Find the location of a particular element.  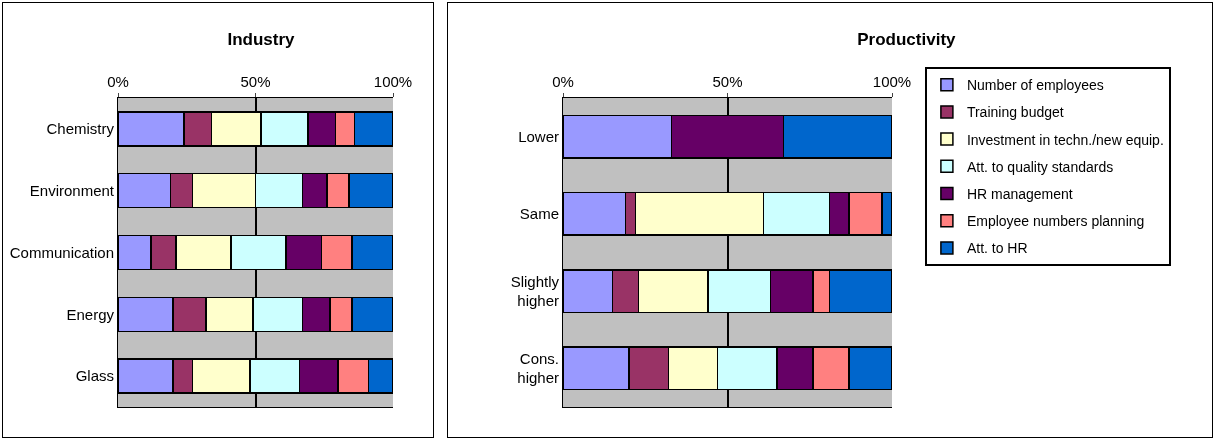

y-tick-label: Environment is located at coordinates (72, 190).